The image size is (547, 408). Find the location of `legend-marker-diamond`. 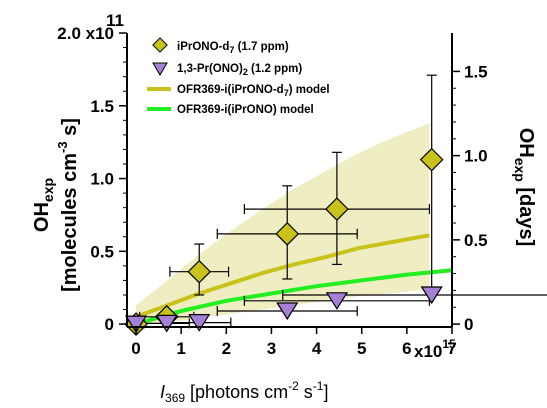

legend-marker-diamond is located at coordinates (160, 45).